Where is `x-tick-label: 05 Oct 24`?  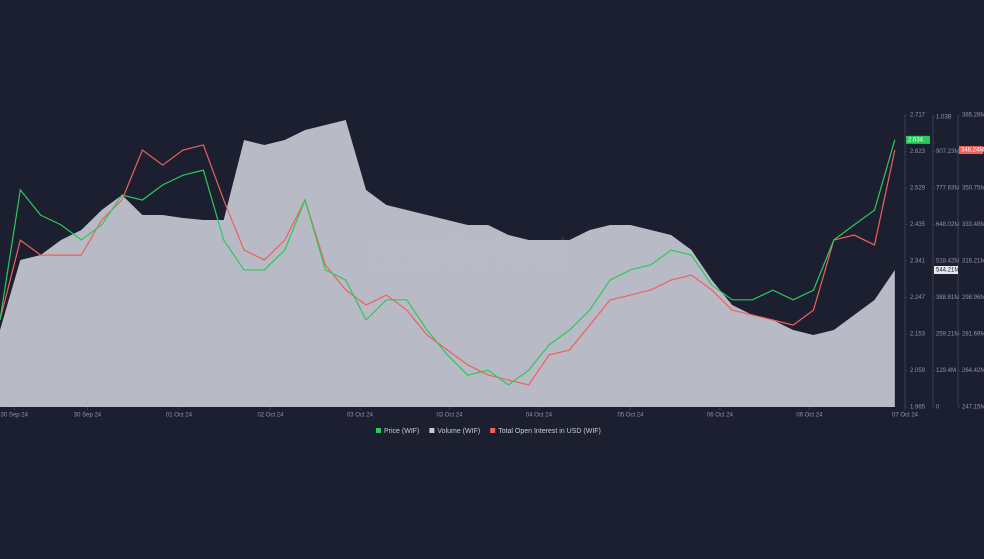 x-tick-label: 05 Oct 24 is located at coordinates (630, 416).